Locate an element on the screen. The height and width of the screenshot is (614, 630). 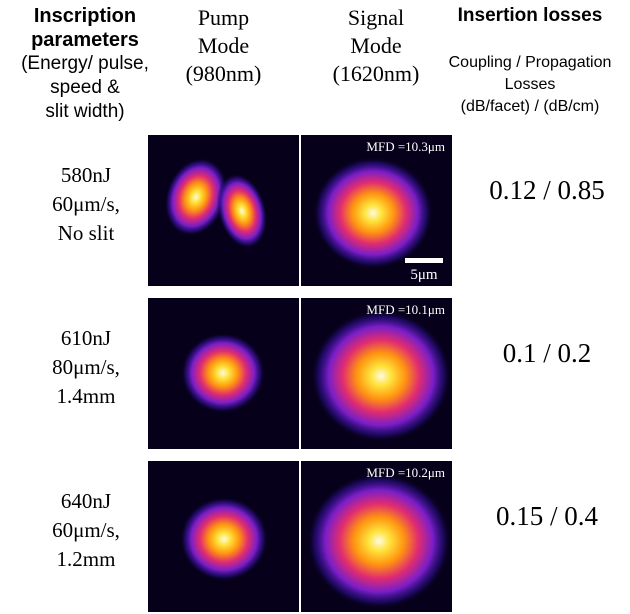
param-text: 1.2mm is located at coordinates (86, 559).